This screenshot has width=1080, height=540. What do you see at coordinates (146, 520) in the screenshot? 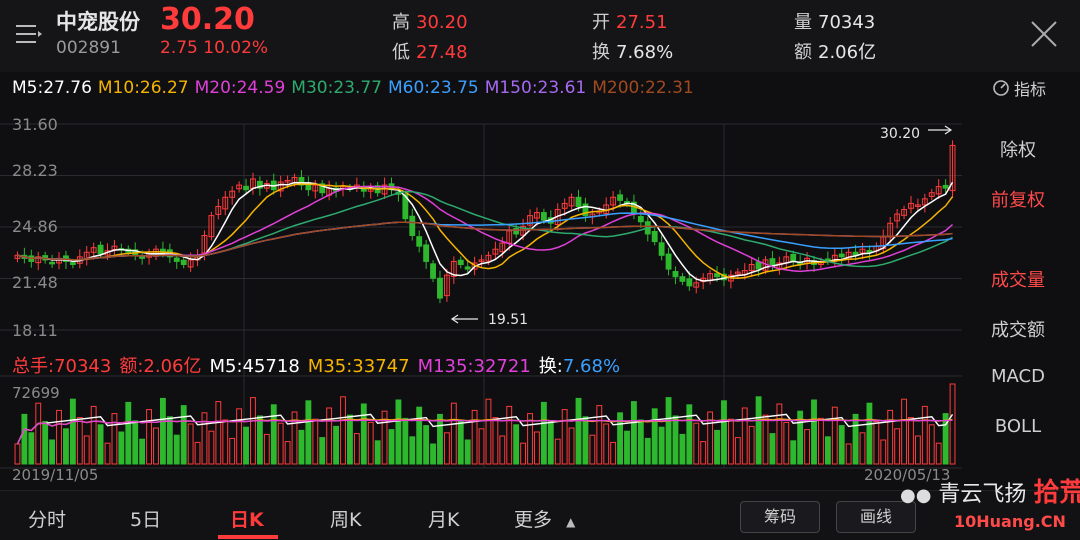
I see `tab-5day: 5日` at bounding box center [146, 520].